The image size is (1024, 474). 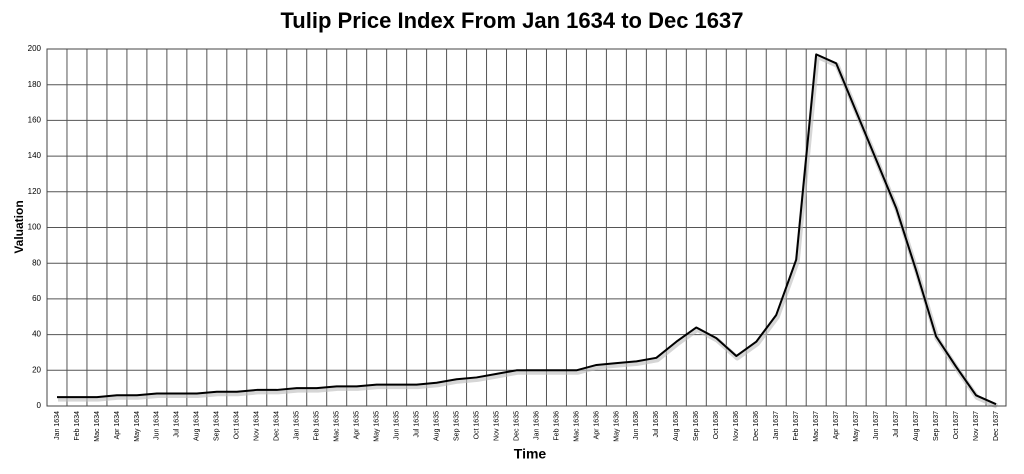 I want to click on x-tick-label: Apr 1635, so click(x=357, y=425).